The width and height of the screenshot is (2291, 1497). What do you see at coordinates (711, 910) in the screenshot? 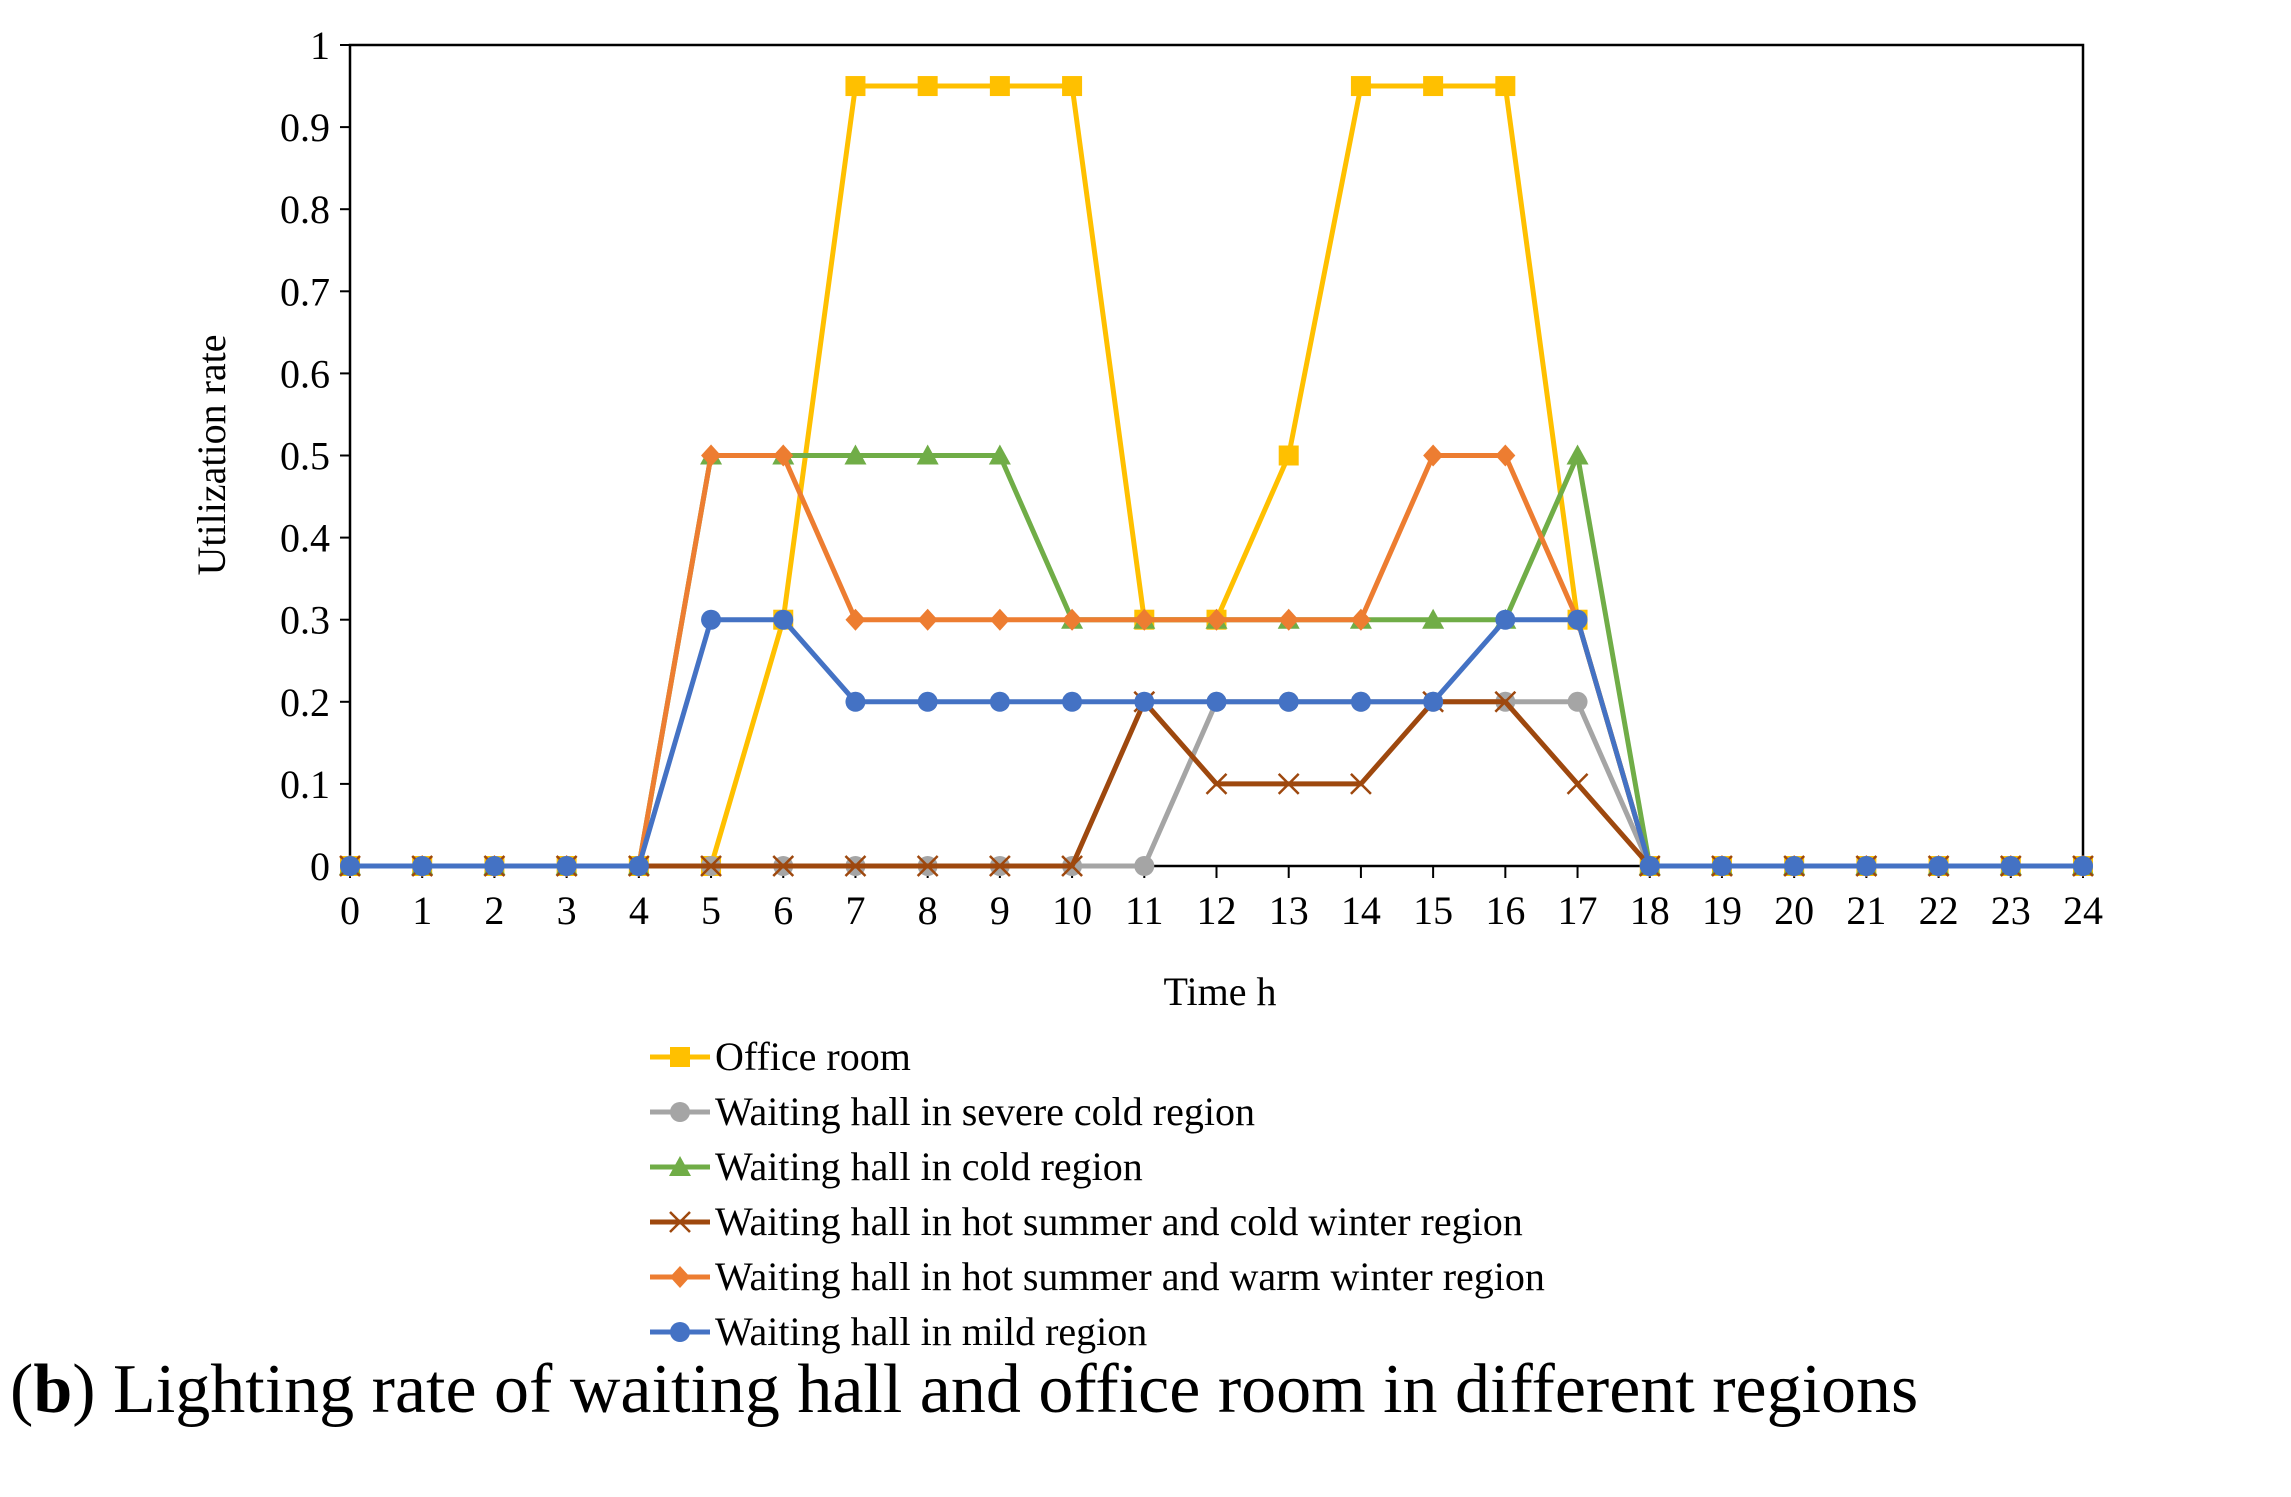
I see `x-tick-label: 5` at bounding box center [711, 910].